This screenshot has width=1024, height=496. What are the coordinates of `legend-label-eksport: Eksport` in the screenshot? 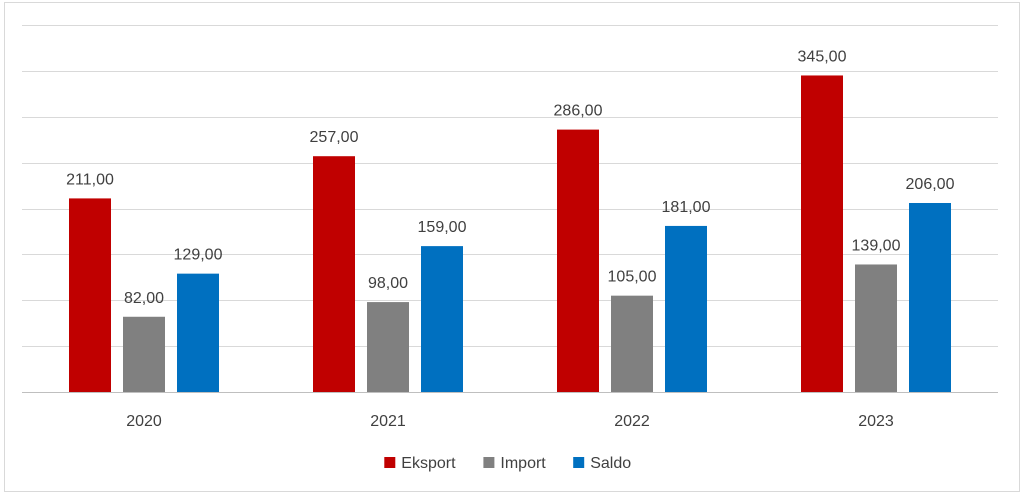 It's located at (428, 463).